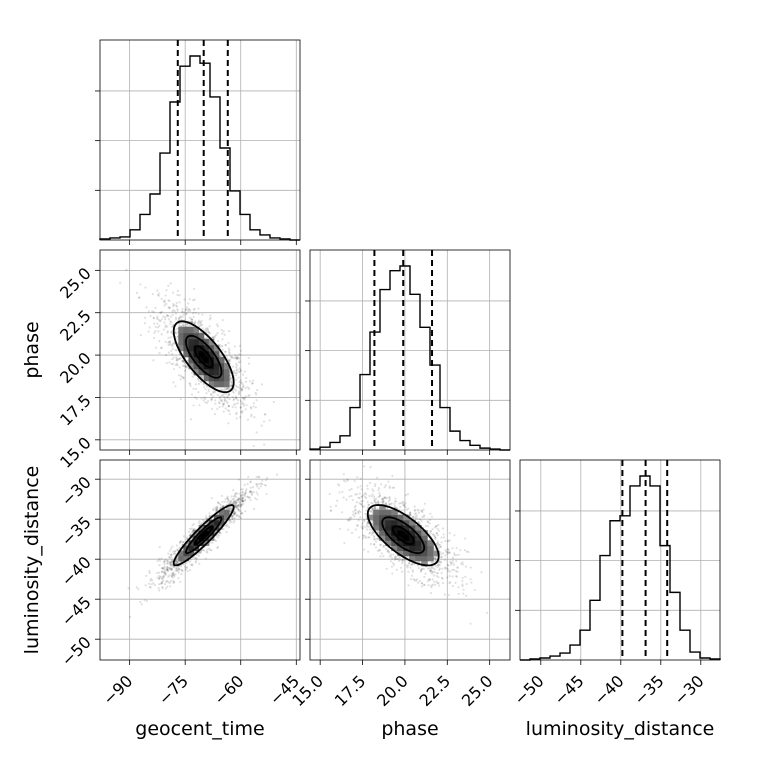 The height and width of the screenshot is (764, 760). What do you see at coordinates (76, 571) in the screenshot?
I see `y-tick-label: −40` at bounding box center [76, 571].